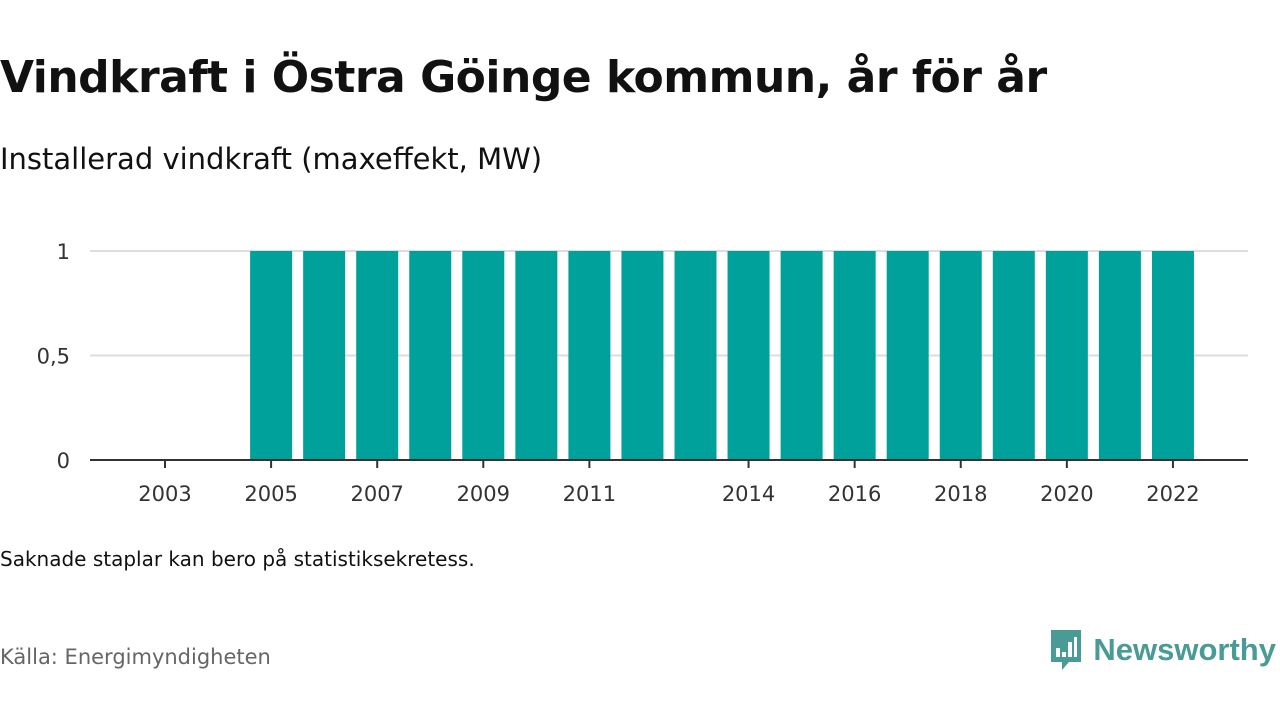 The image size is (1280, 720). What do you see at coordinates (536, 355) in the screenshot?
I see `bar-2010` at bounding box center [536, 355].